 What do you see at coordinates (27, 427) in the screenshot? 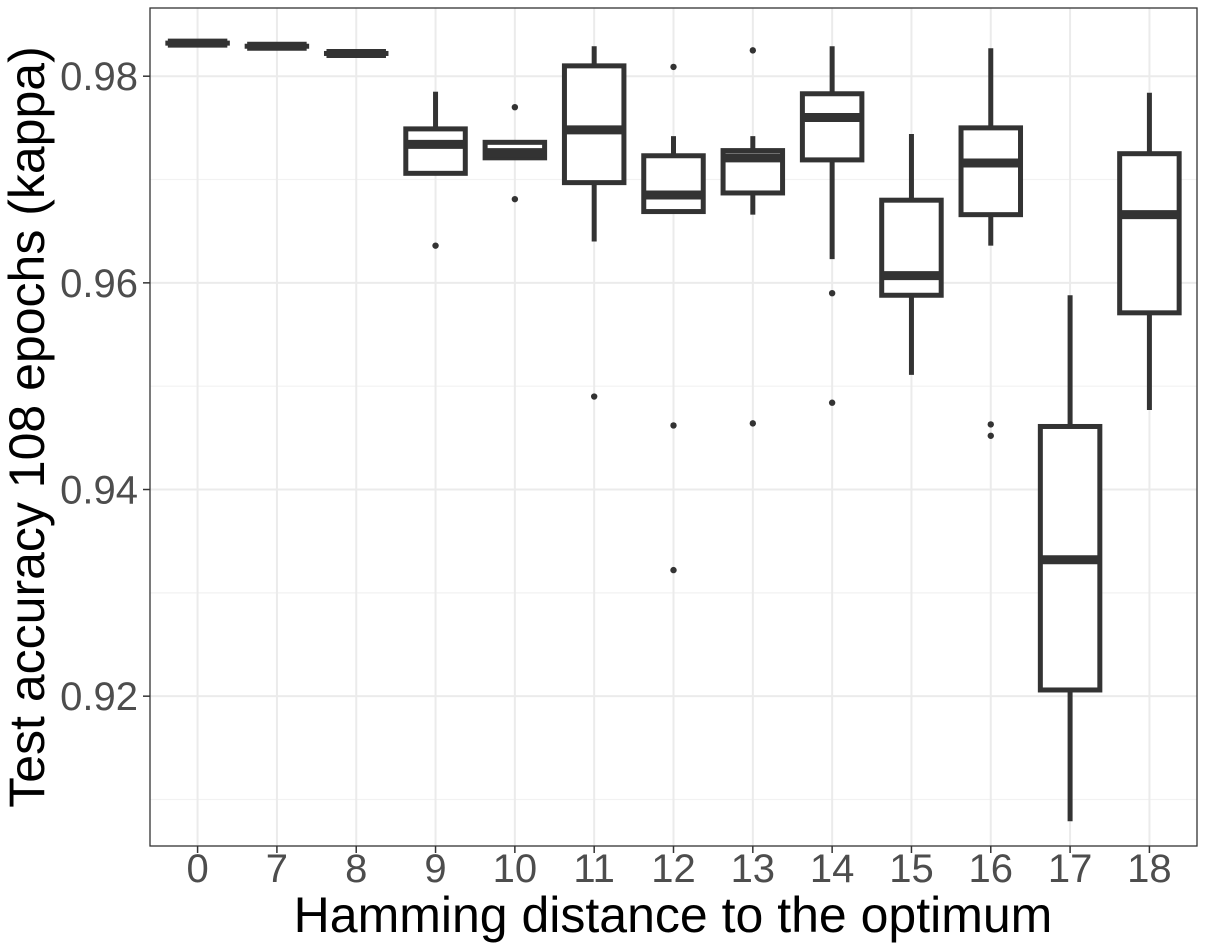
I see `y-axis-title: Test accuracy 108 epochs (kappa)` at bounding box center [27, 427].